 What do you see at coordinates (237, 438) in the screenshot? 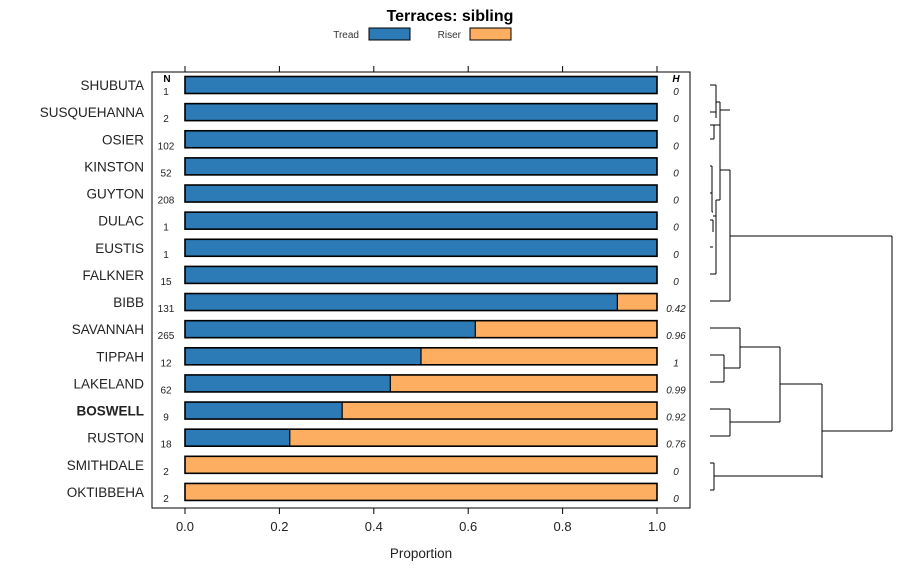
I see `bar-ruston-tread` at bounding box center [237, 438].